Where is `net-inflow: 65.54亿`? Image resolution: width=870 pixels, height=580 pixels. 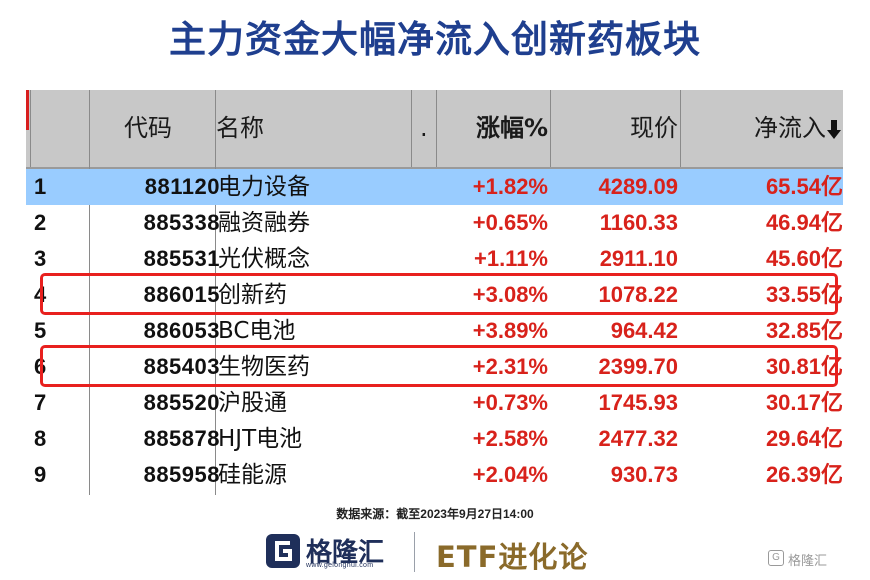
net-inflow: 65.54亿 is located at coordinates (804, 186).